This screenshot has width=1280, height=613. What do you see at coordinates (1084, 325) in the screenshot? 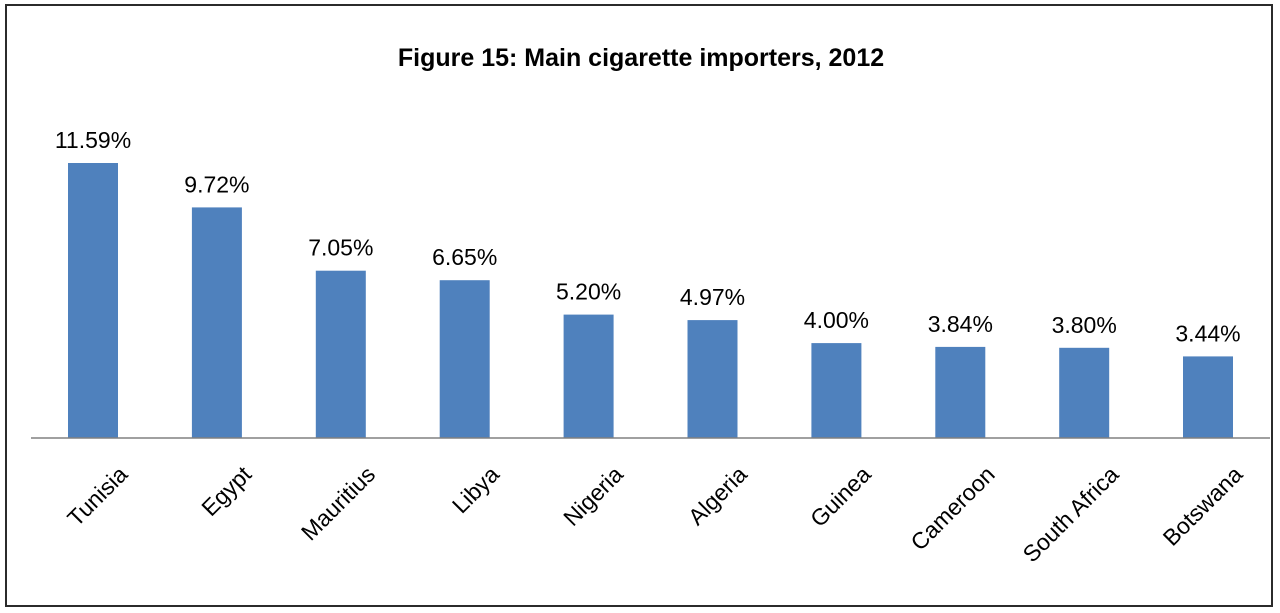
I see `data-label: 3.80%` at bounding box center [1084, 325].